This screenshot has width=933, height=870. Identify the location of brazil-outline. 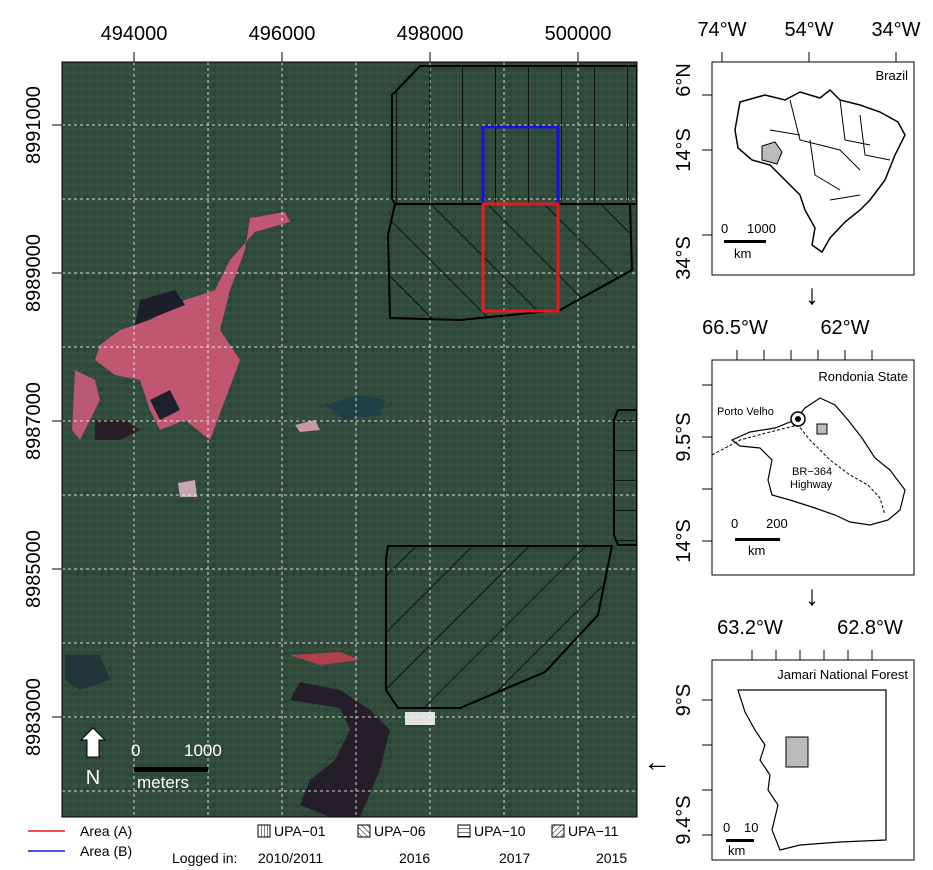
(820, 171).